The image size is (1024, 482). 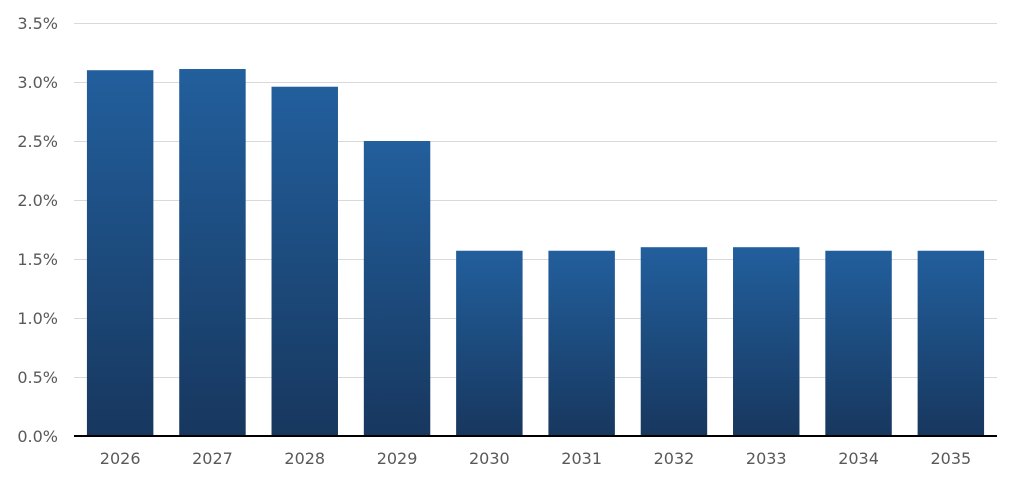 What do you see at coordinates (489, 458) in the screenshot?
I see `x-tick-label: 2030` at bounding box center [489, 458].